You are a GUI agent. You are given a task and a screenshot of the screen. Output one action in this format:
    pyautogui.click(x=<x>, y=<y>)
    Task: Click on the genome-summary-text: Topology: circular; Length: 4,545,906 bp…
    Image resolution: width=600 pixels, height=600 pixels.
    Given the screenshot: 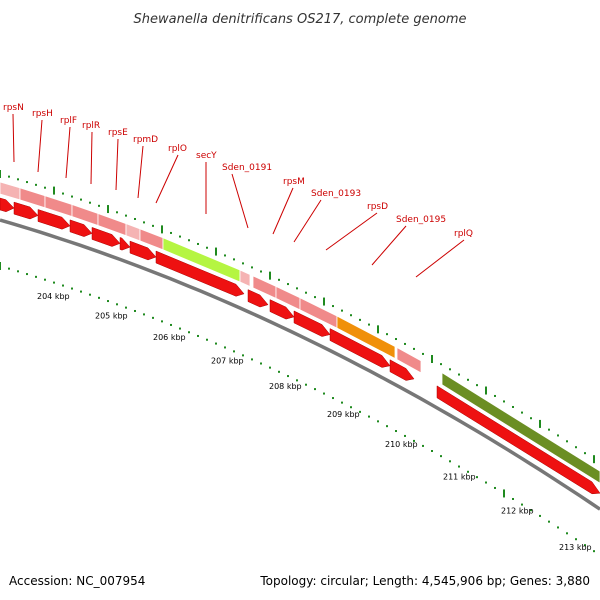 What is the action you would take?
    pyautogui.click(x=425, y=581)
    